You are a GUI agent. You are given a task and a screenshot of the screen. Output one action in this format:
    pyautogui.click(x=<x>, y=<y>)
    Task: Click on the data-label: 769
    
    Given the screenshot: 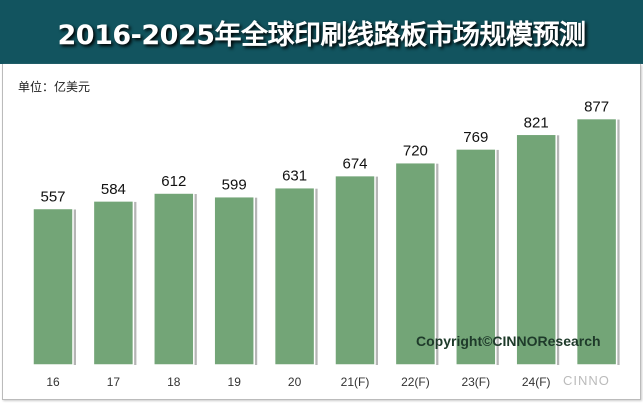 What is the action you would take?
    pyautogui.click(x=475, y=137)
    